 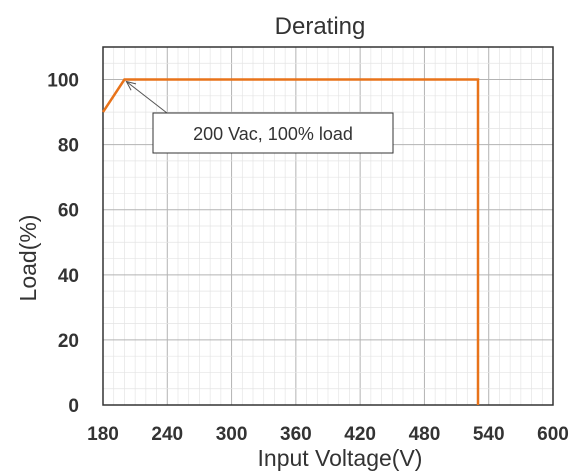 I want to click on annotation-arrowhead, so click(x=131, y=85).